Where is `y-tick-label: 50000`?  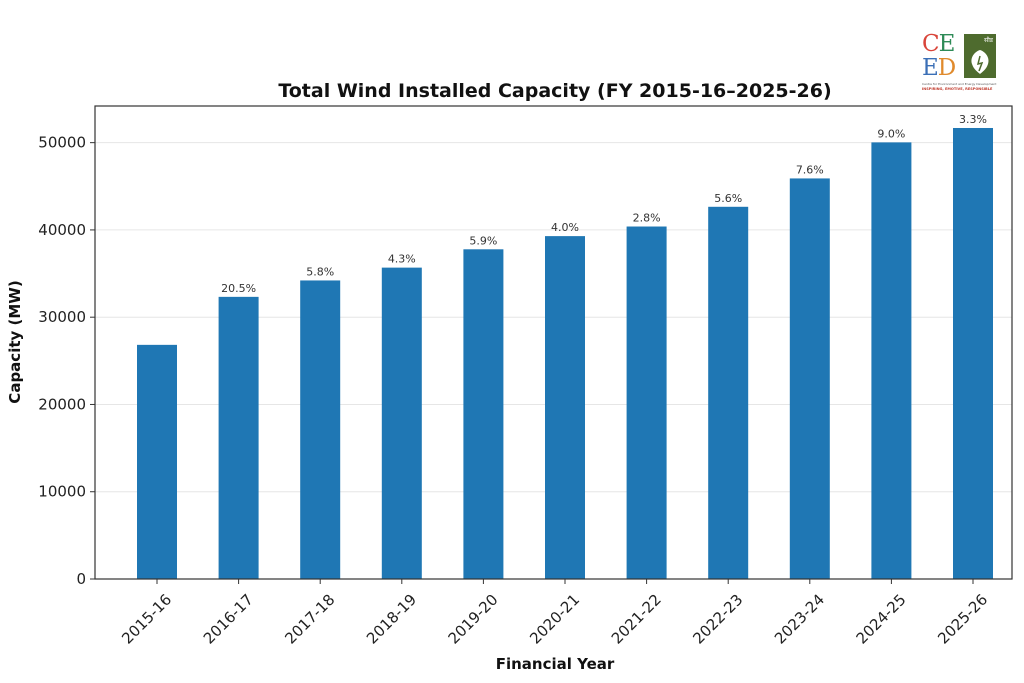 y-tick-label: 50000 is located at coordinates (62, 143).